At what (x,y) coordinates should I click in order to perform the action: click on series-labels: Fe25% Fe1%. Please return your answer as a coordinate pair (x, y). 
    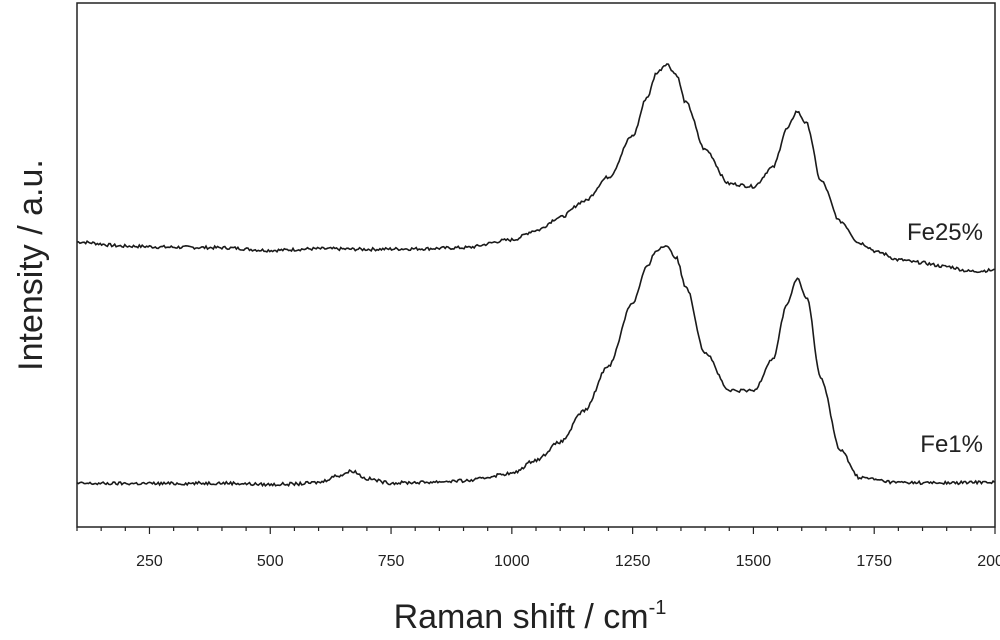
    Looking at the image, I should click on (945, 338).